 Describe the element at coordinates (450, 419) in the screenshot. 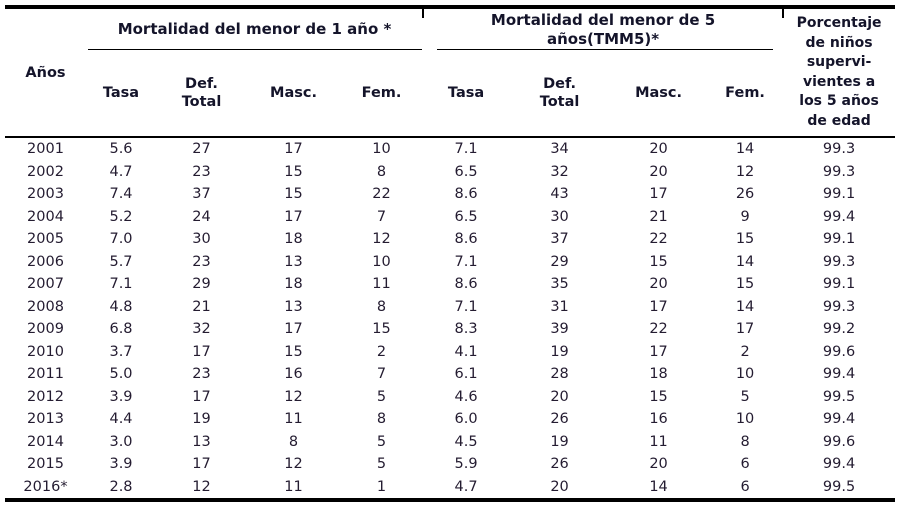

I see `table-row: 2013 4.4 19 11 8 6.0 26 16 10 99.4` at that location.